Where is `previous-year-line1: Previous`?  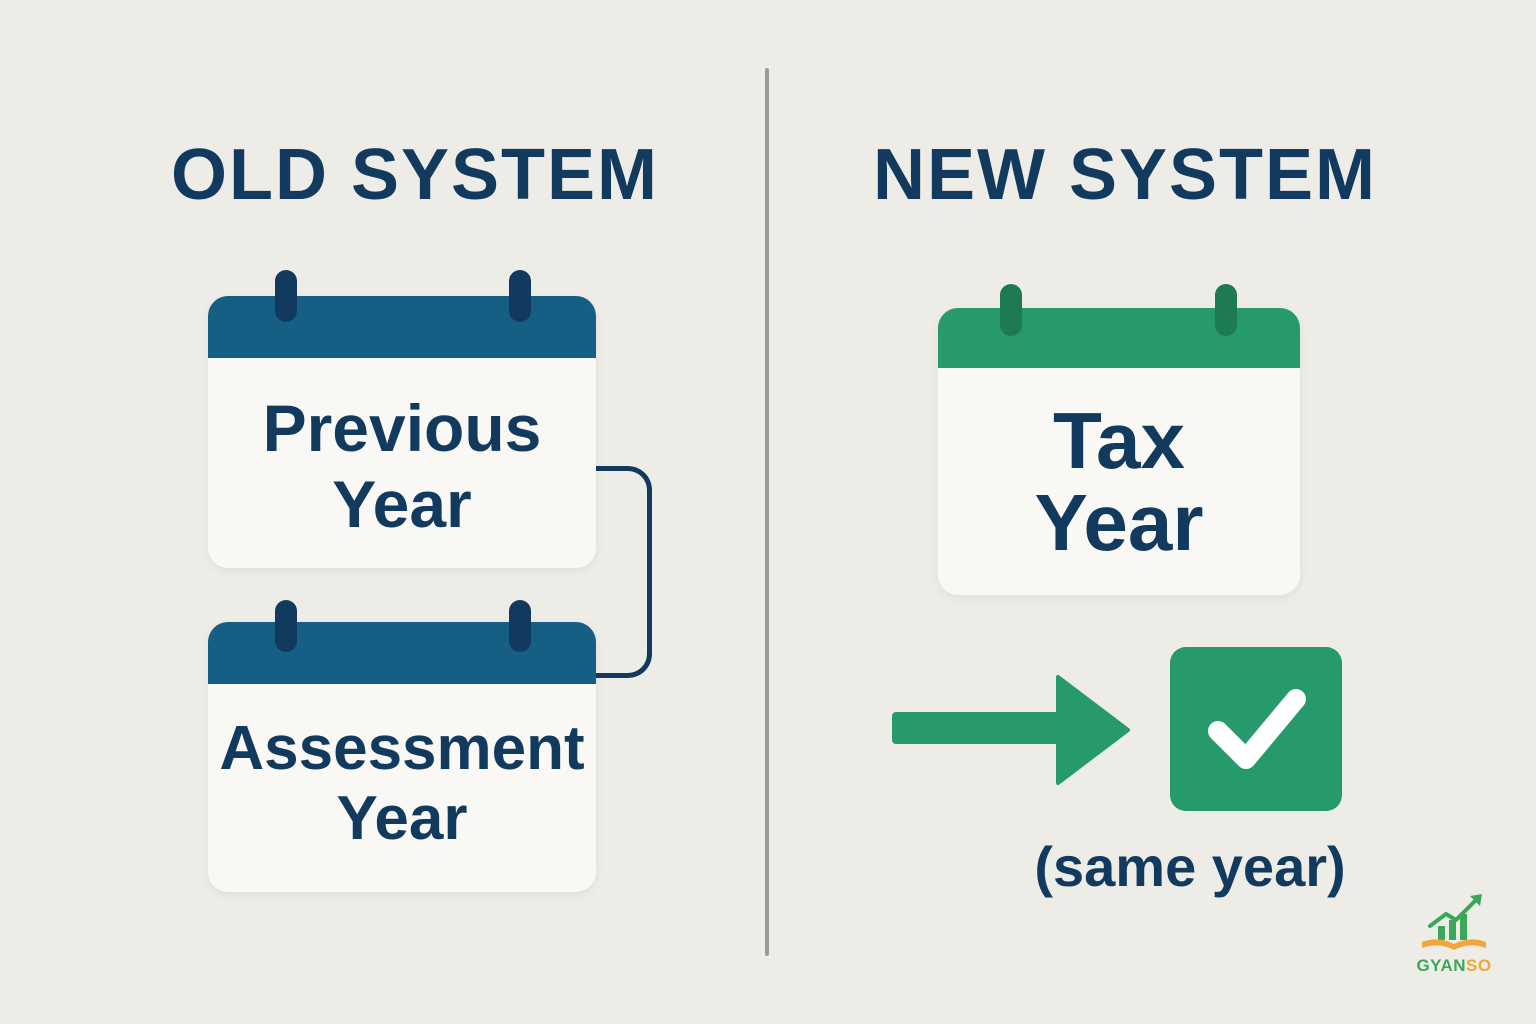 previous-year-line1: Previous is located at coordinates (402, 428).